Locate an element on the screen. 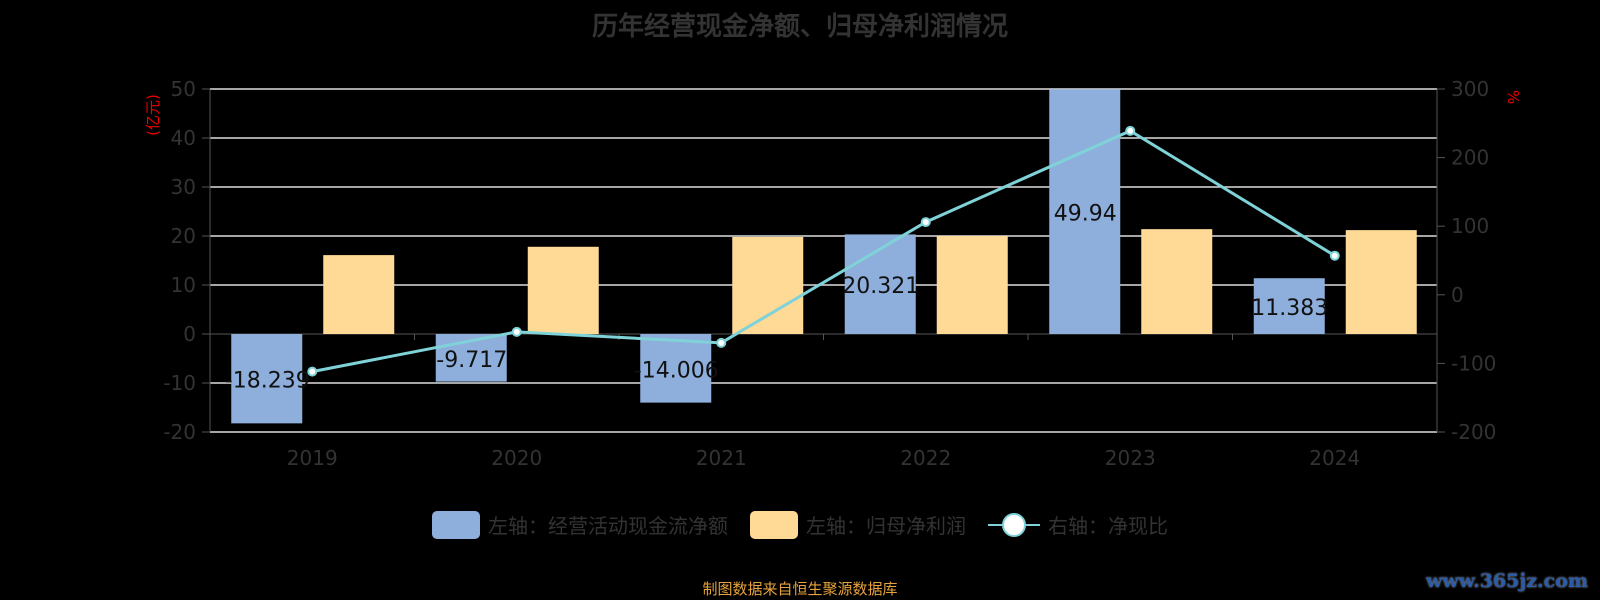  x-tick-label: 2020 is located at coordinates (516, 458).